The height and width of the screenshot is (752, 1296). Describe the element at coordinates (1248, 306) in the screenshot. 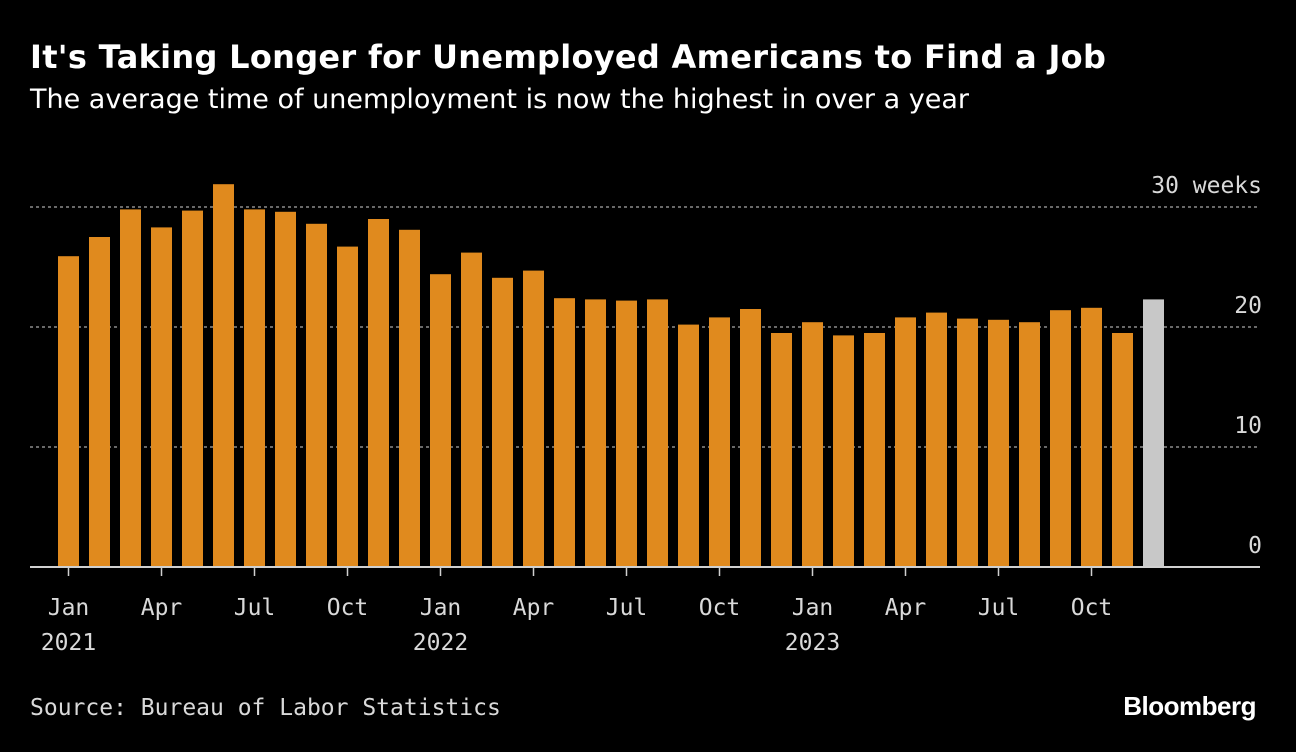

I see `y-tick-label: 20` at that location.